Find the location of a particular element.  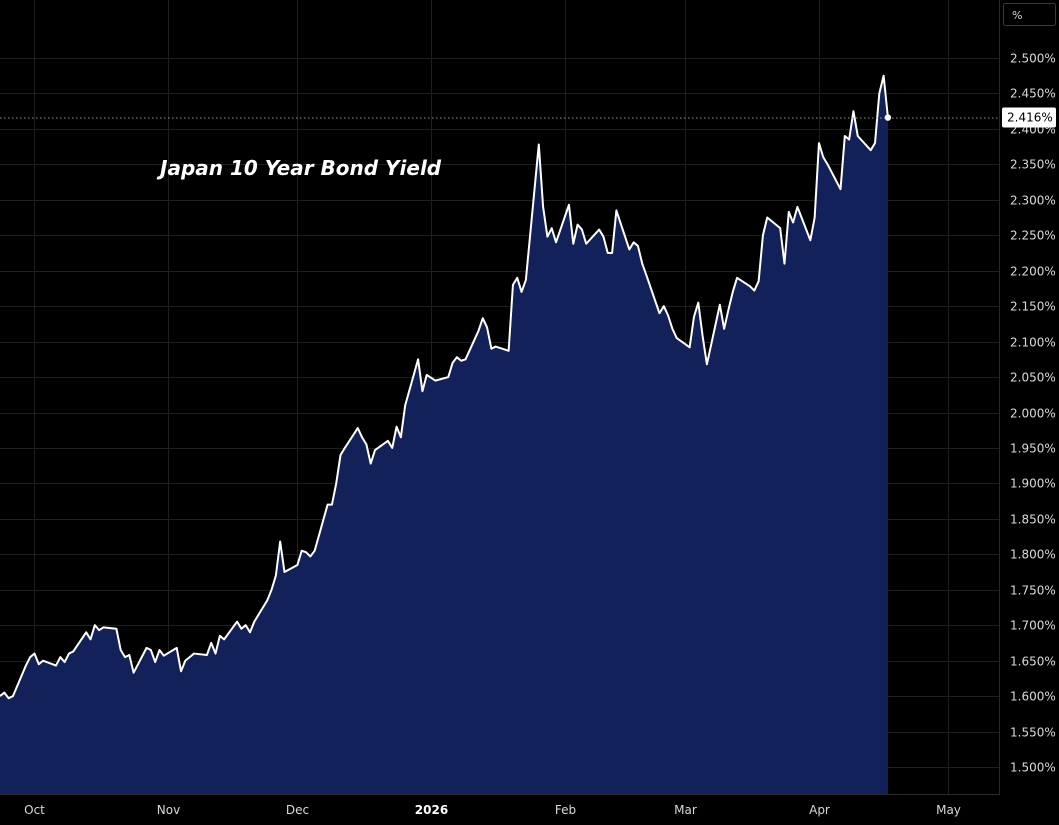

y-tick-label: 1.550% is located at coordinates (1033, 733).